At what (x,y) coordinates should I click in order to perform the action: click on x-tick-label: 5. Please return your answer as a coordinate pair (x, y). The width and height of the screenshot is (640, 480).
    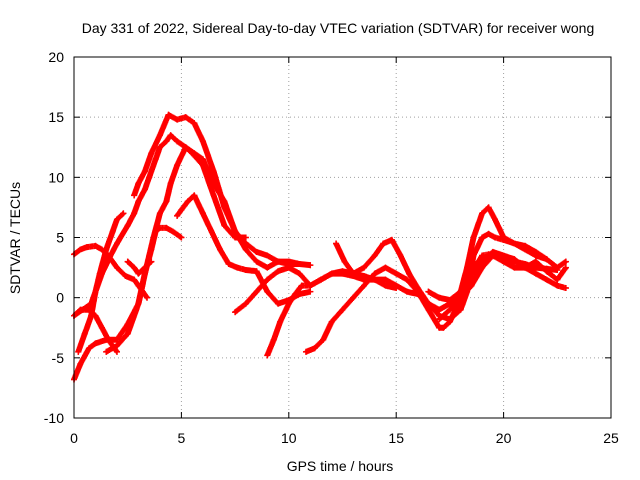
    Looking at the image, I should click on (182, 438).